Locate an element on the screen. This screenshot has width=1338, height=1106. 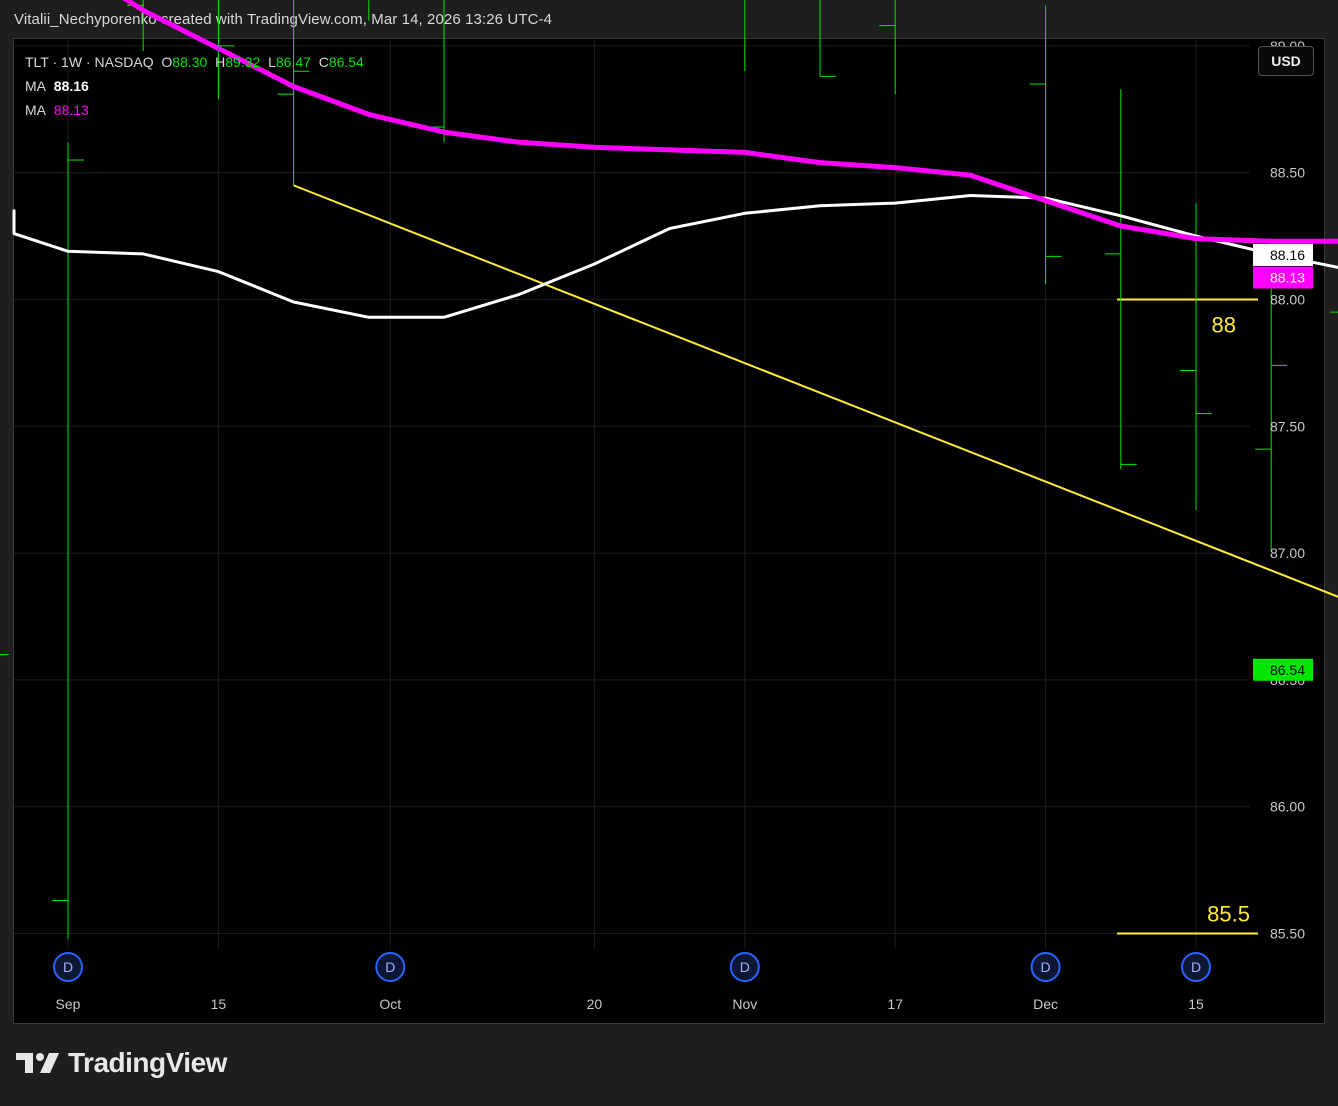
price-tick-label: 88.50 is located at coordinates (1287, 173).